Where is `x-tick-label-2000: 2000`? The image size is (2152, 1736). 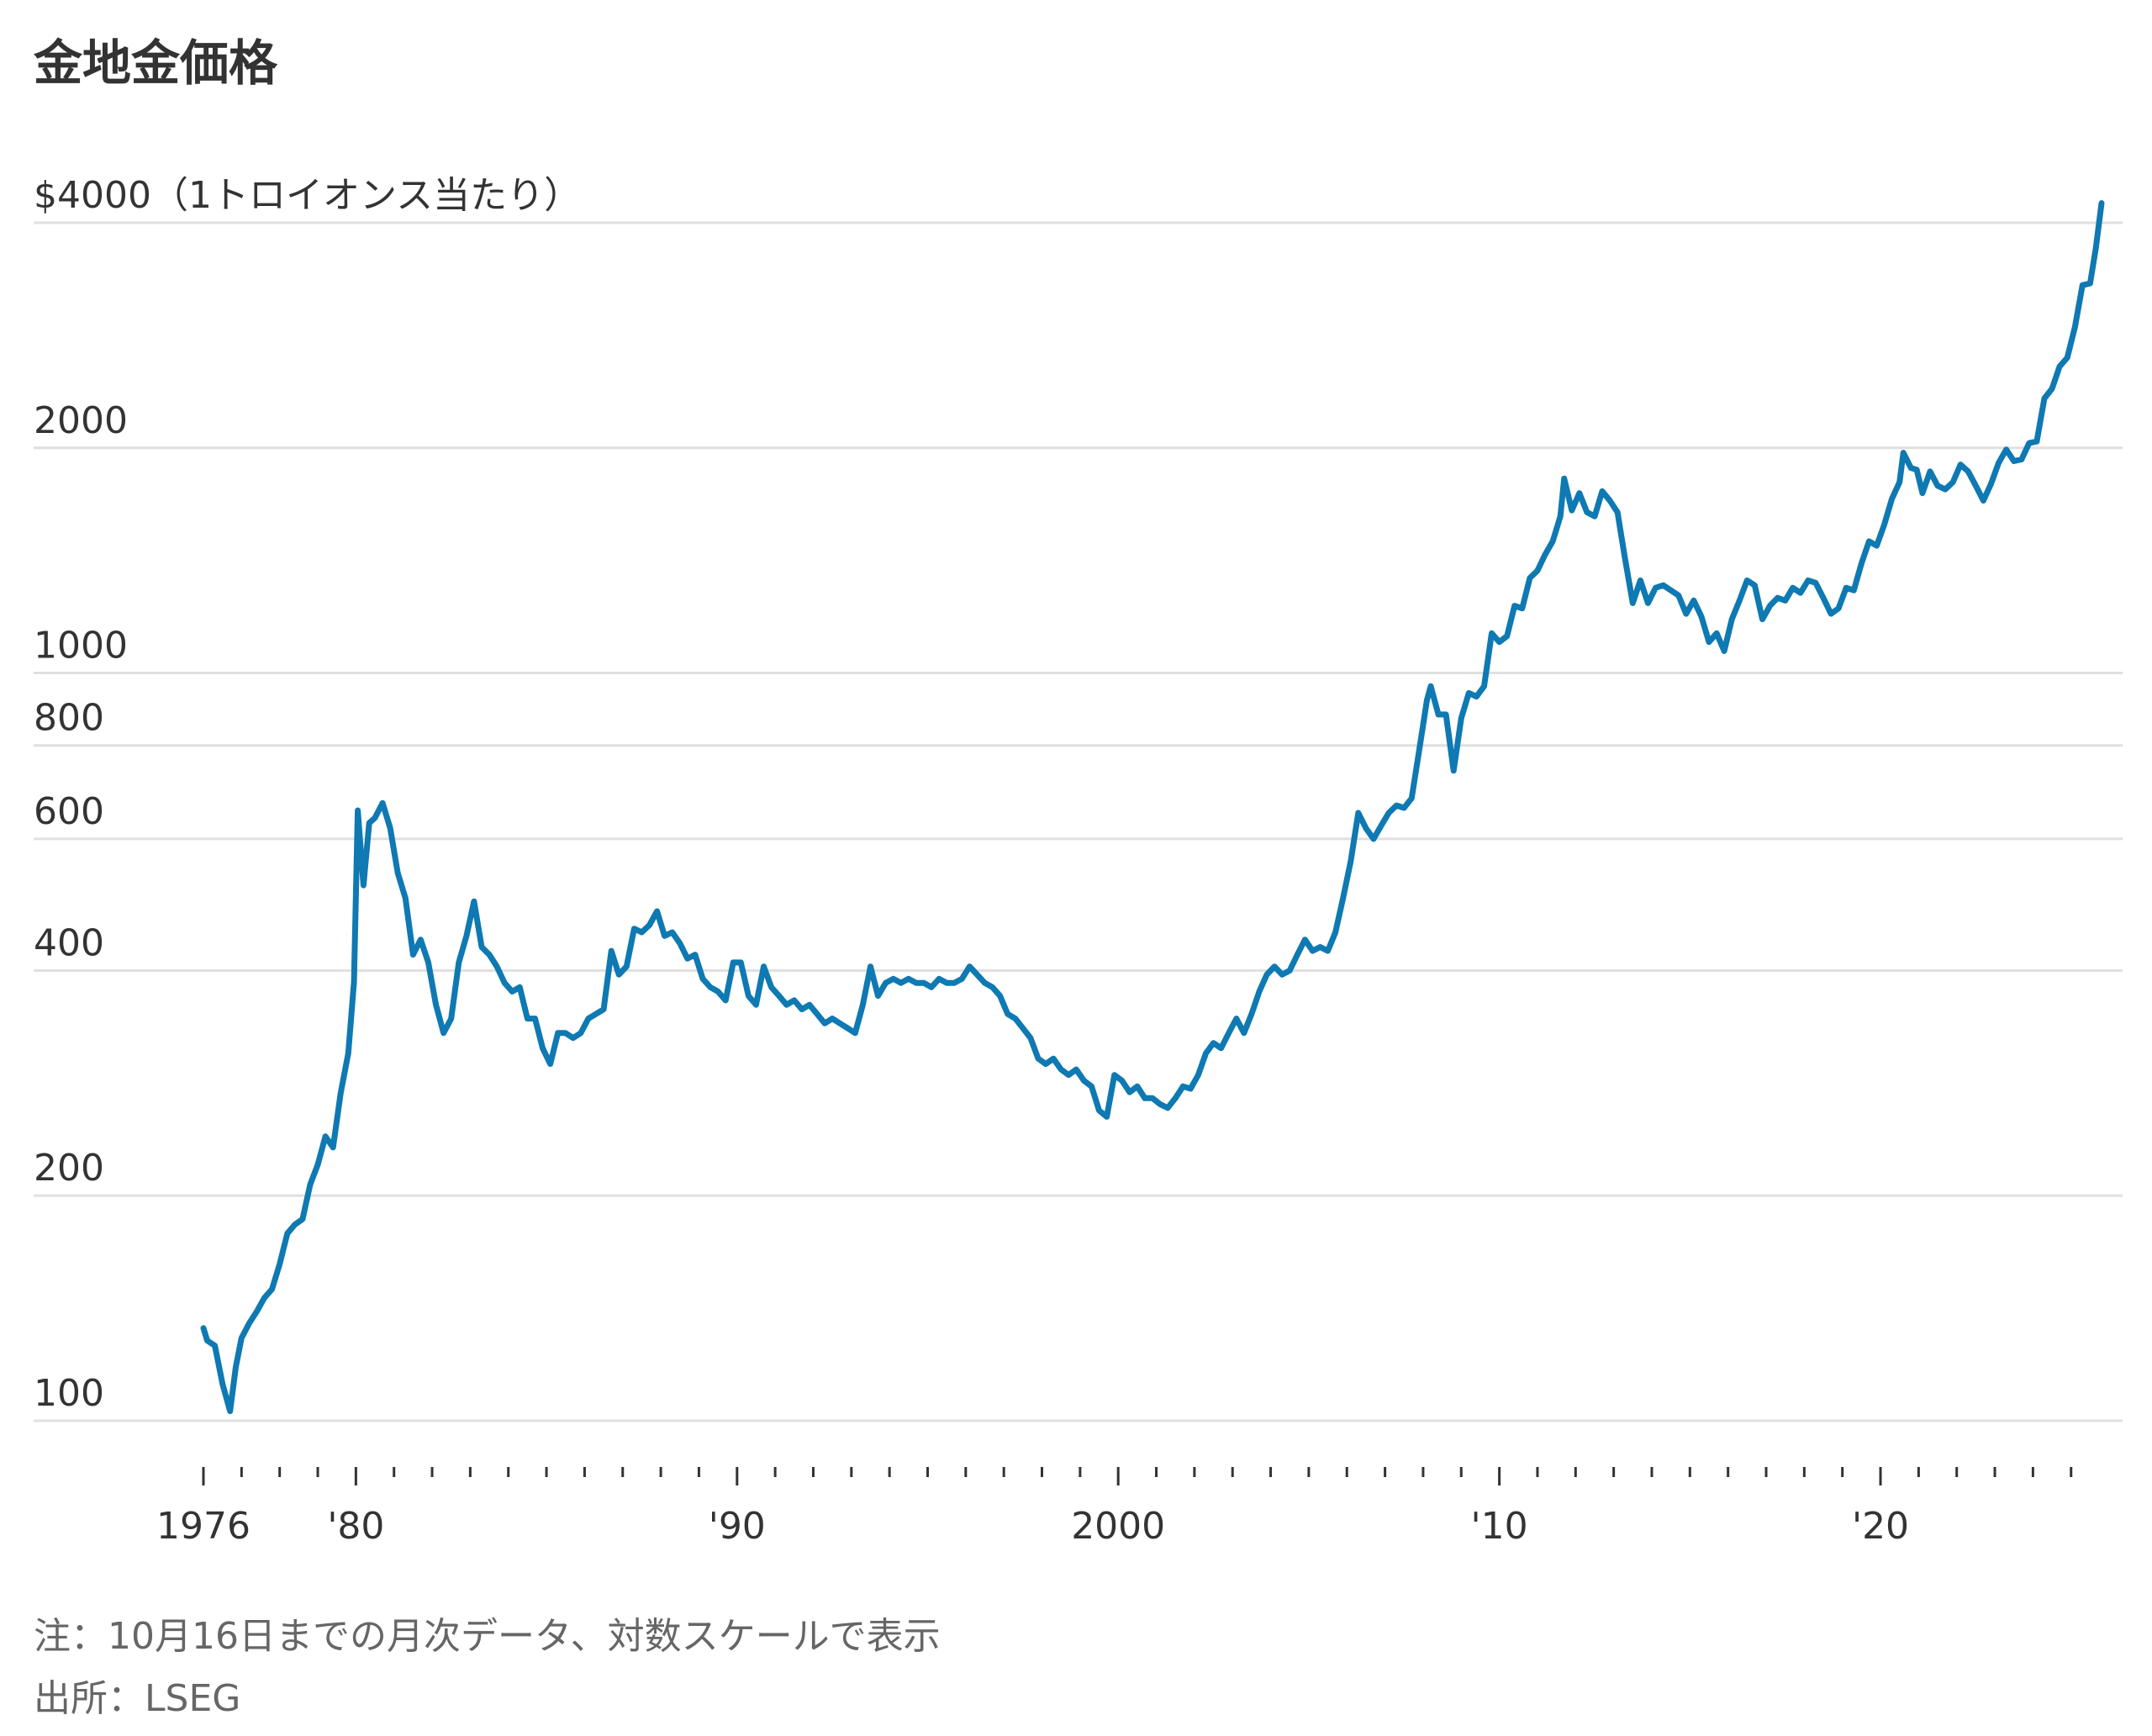
x-tick-label-2000: 2000 is located at coordinates (1118, 1526).